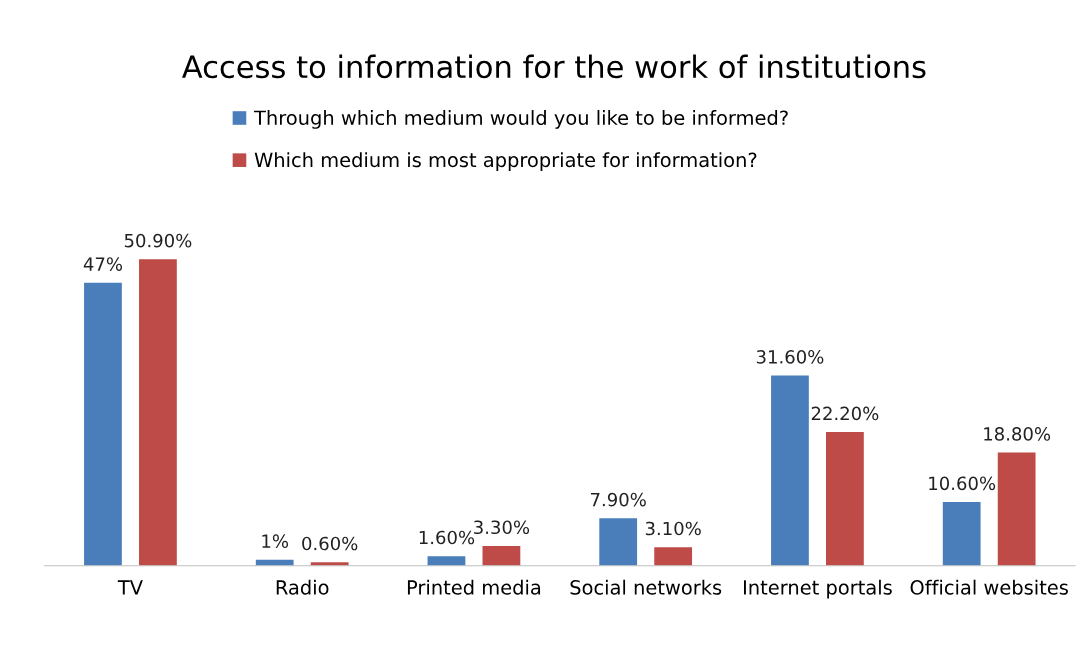 Image resolution: width=1087 pixels, height=661 pixels. Describe the element at coordinates (130, 587) in the screenshot. I see `x-tick-label: TV` at that location.